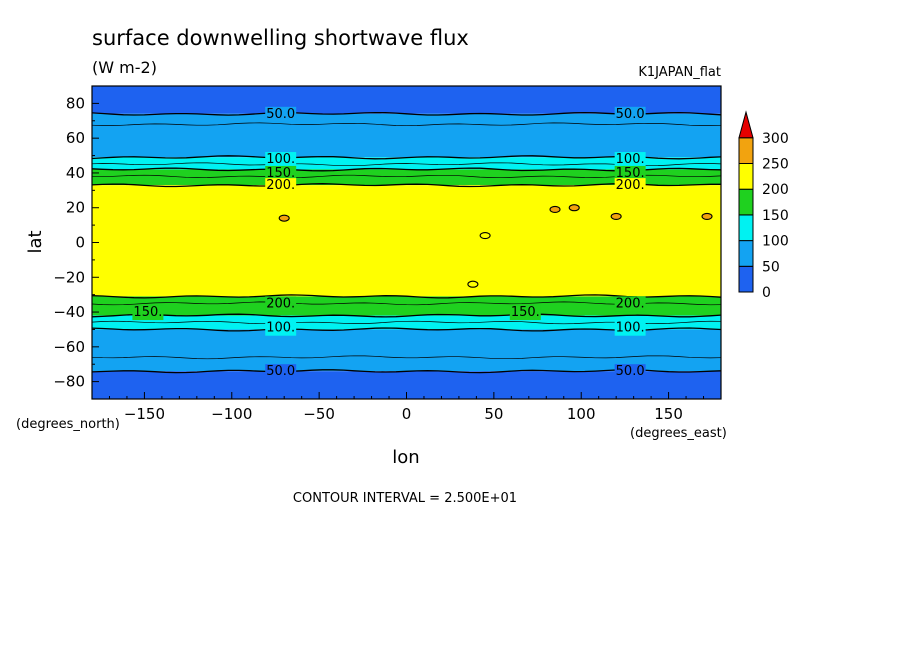 This screenshot has width=904, height=658. I want to click on x-axis: −150 −100 −50 0 50 100 150, so click(406, 407).